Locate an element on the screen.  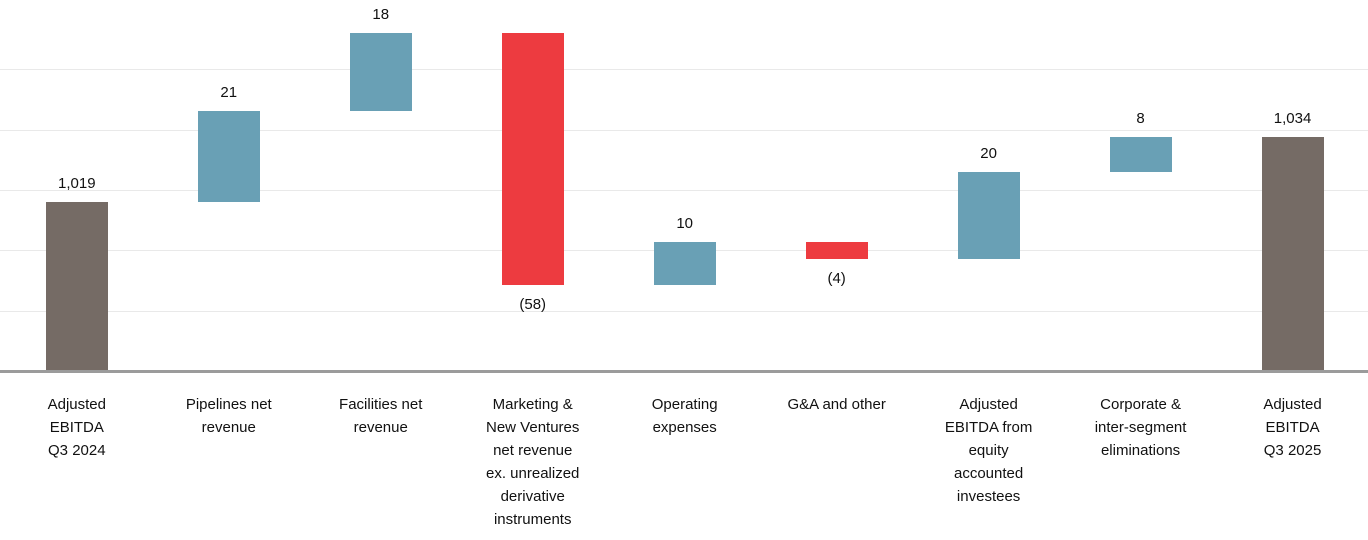
bar-value-label: 20 is located at coordinates (988, 154).